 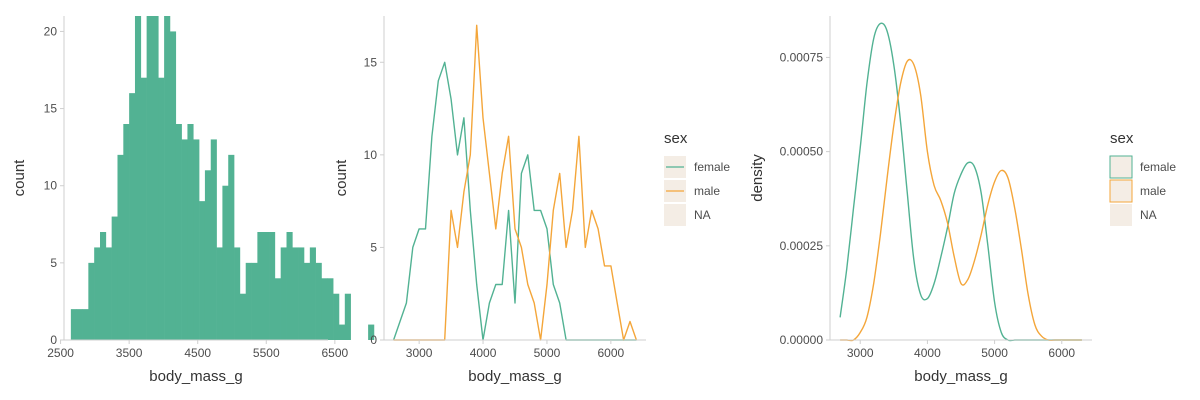 I want to click on series-line-female, so click(x=514, y=201).